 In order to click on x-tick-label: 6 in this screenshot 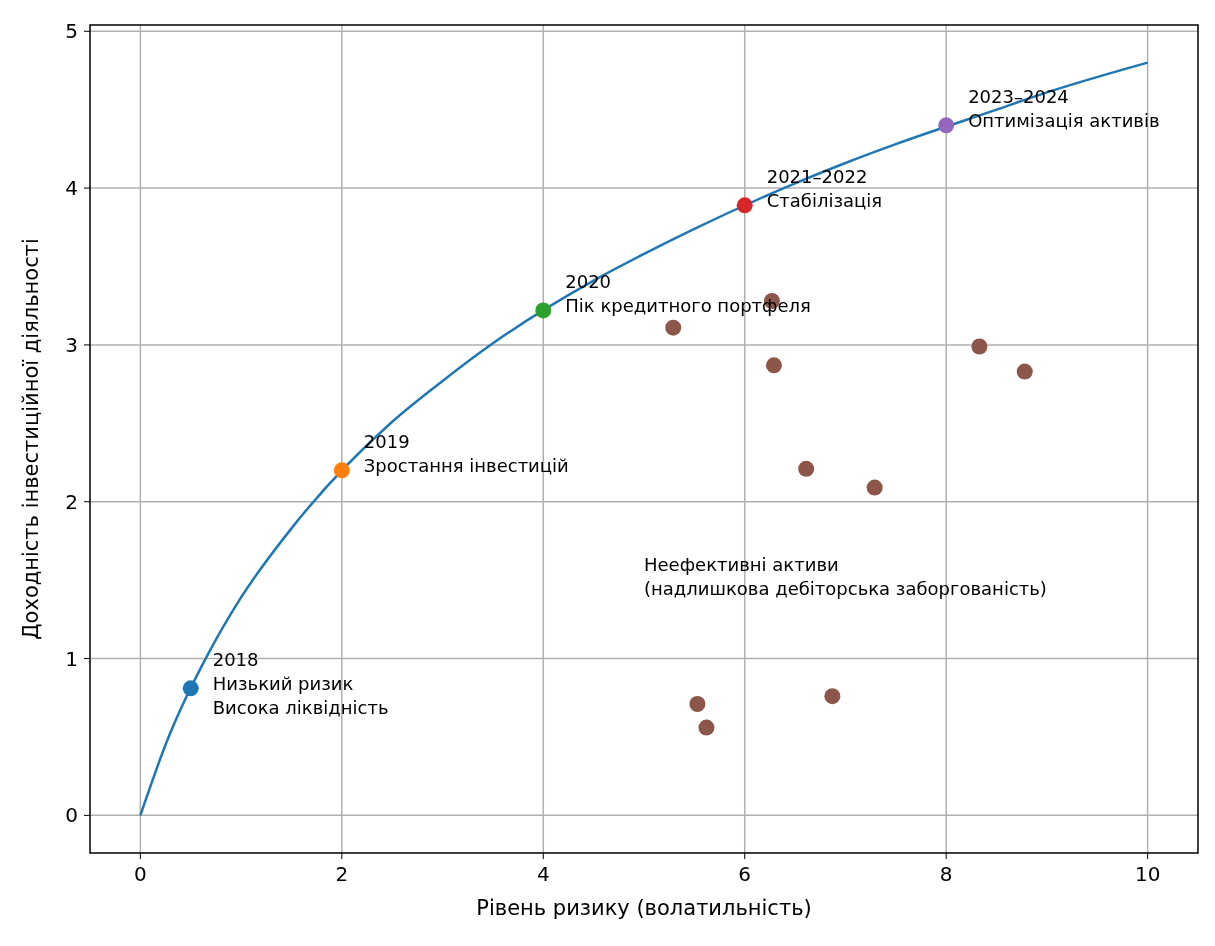, I will do `click(745, 874)`.